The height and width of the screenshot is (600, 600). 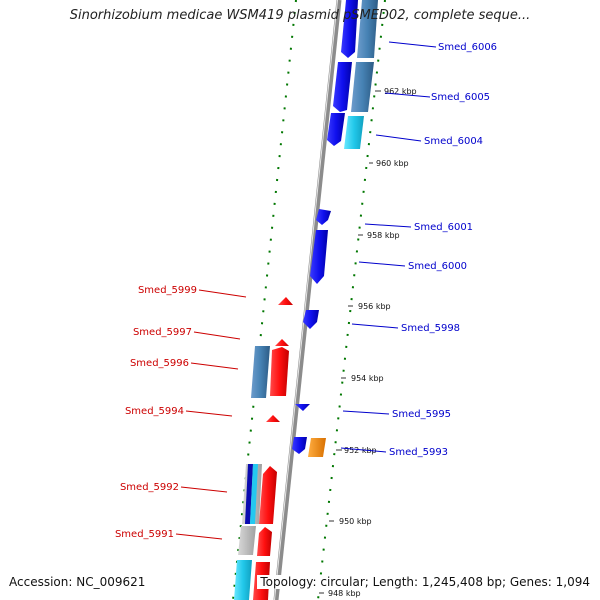 What do you see at coordinates (430, 328) in the screenshot?
I see `gene-label-smed-5998: Smed_5998` at bounding box center [430, 328].